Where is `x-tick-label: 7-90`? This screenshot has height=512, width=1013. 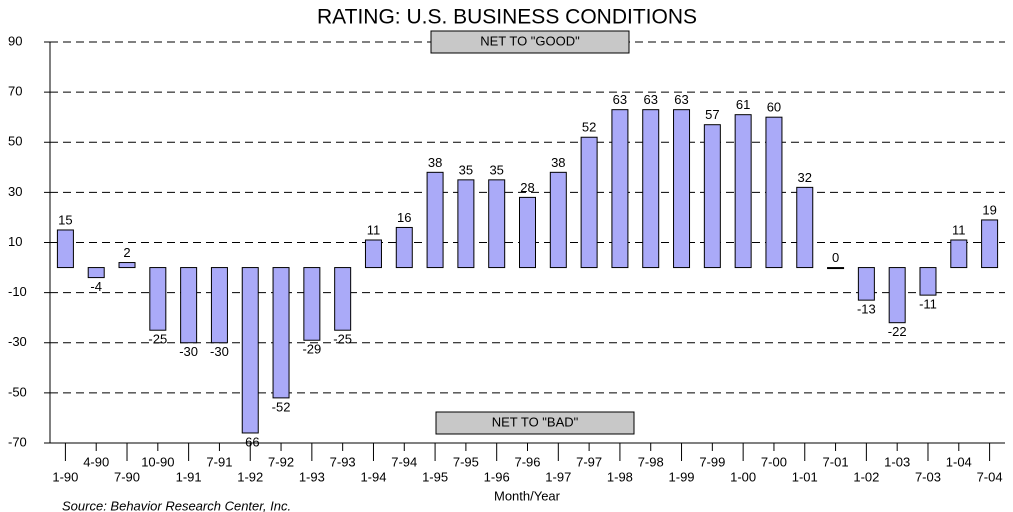
x-tick-label: 7-90 is located at coordinates (127, 476).